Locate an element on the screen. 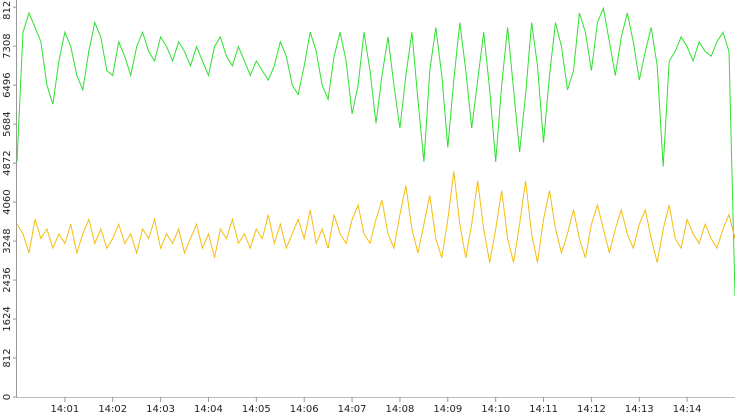 This screenshot has height=415, width=735. y-tick-label: 4872 is located at coordinates (7, 162).